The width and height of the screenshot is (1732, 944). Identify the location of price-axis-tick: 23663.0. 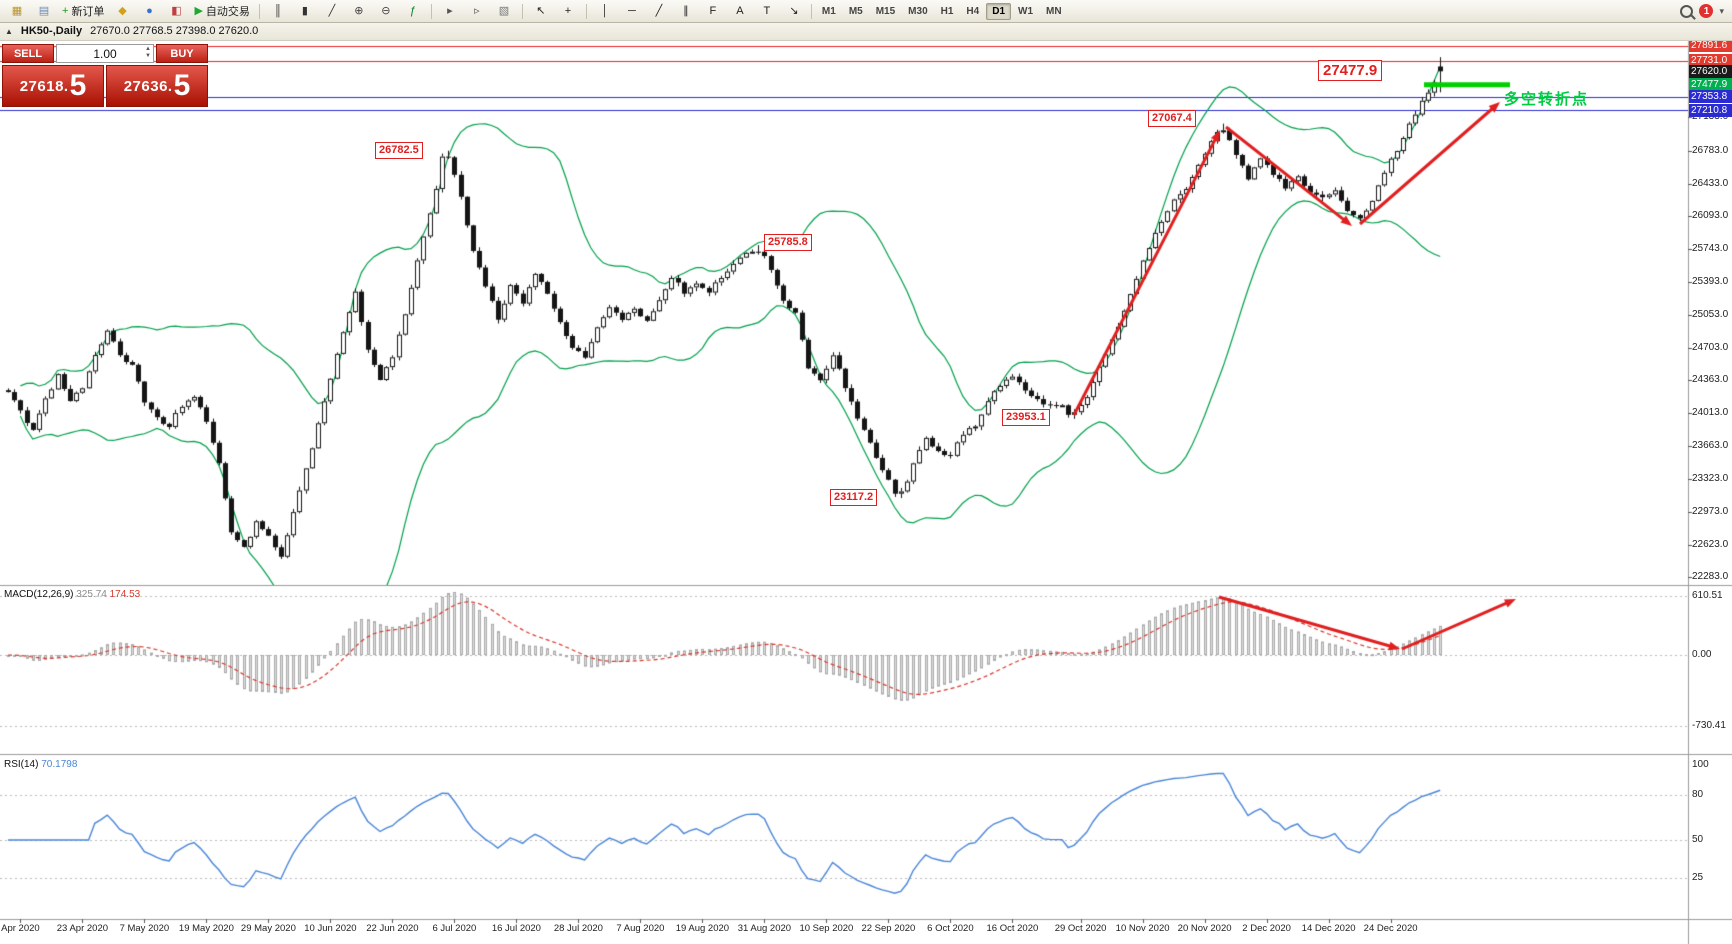
(1710, 446).